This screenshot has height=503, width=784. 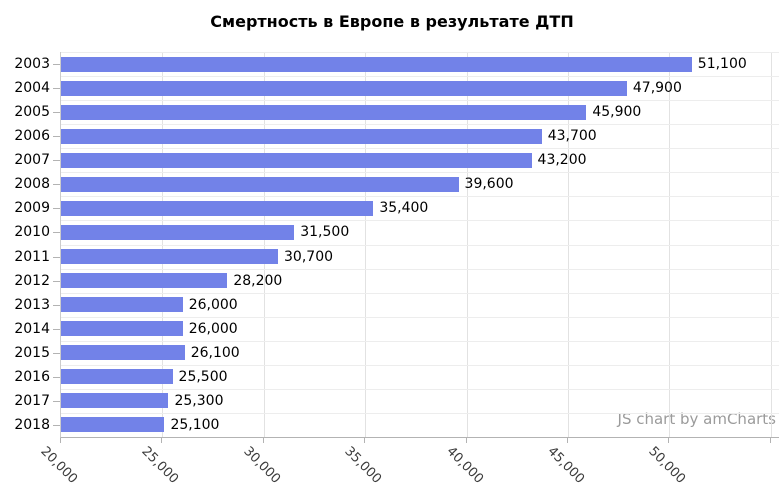 I want to click on bar-2006, so click(x=301, y=136).